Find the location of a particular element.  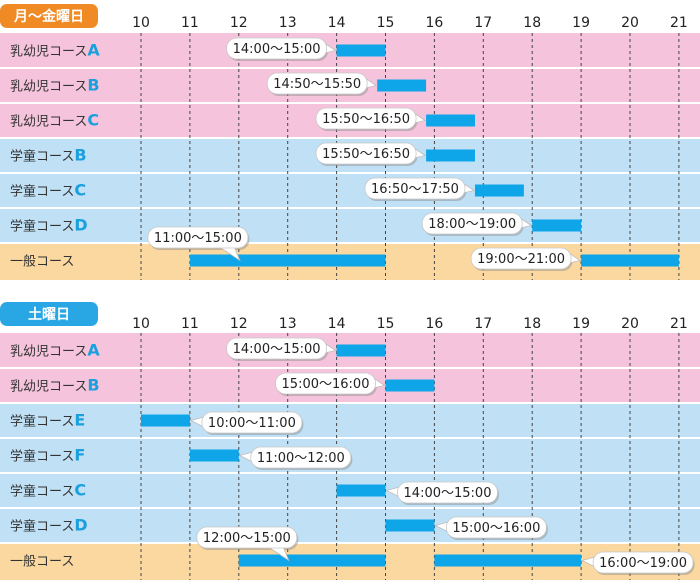

hour-label: 20 is located at coordinates (630, 23).